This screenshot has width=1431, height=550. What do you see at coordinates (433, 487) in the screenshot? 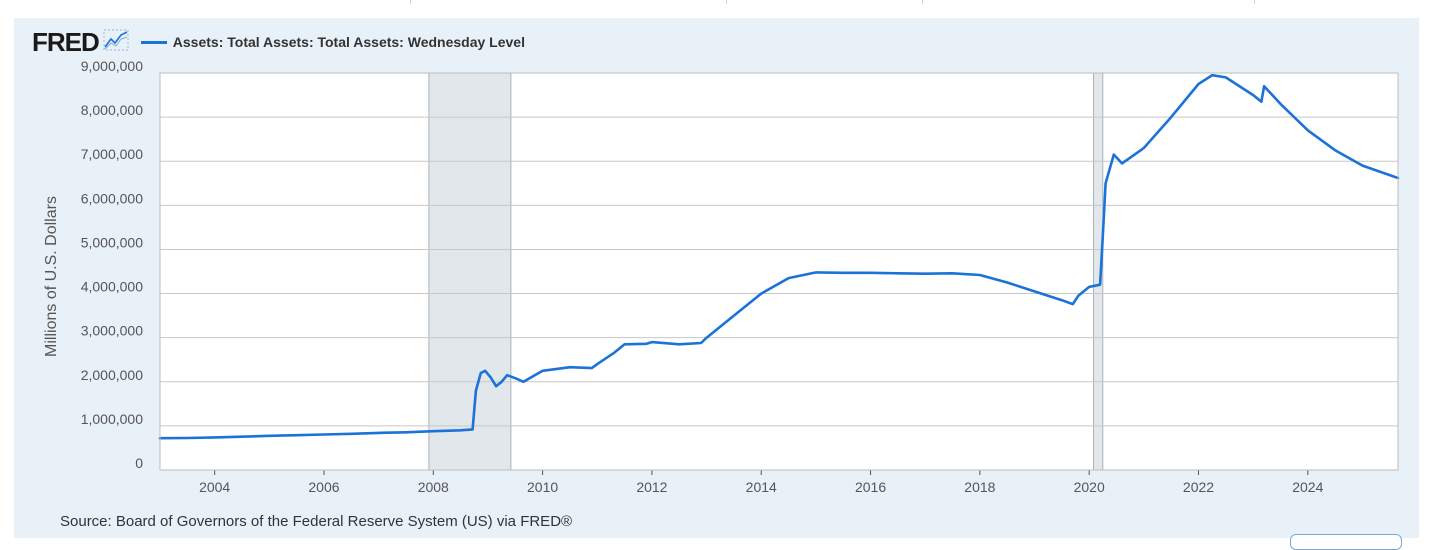
I see `x-tick-label: 2008` at bounding box center [433, 487].